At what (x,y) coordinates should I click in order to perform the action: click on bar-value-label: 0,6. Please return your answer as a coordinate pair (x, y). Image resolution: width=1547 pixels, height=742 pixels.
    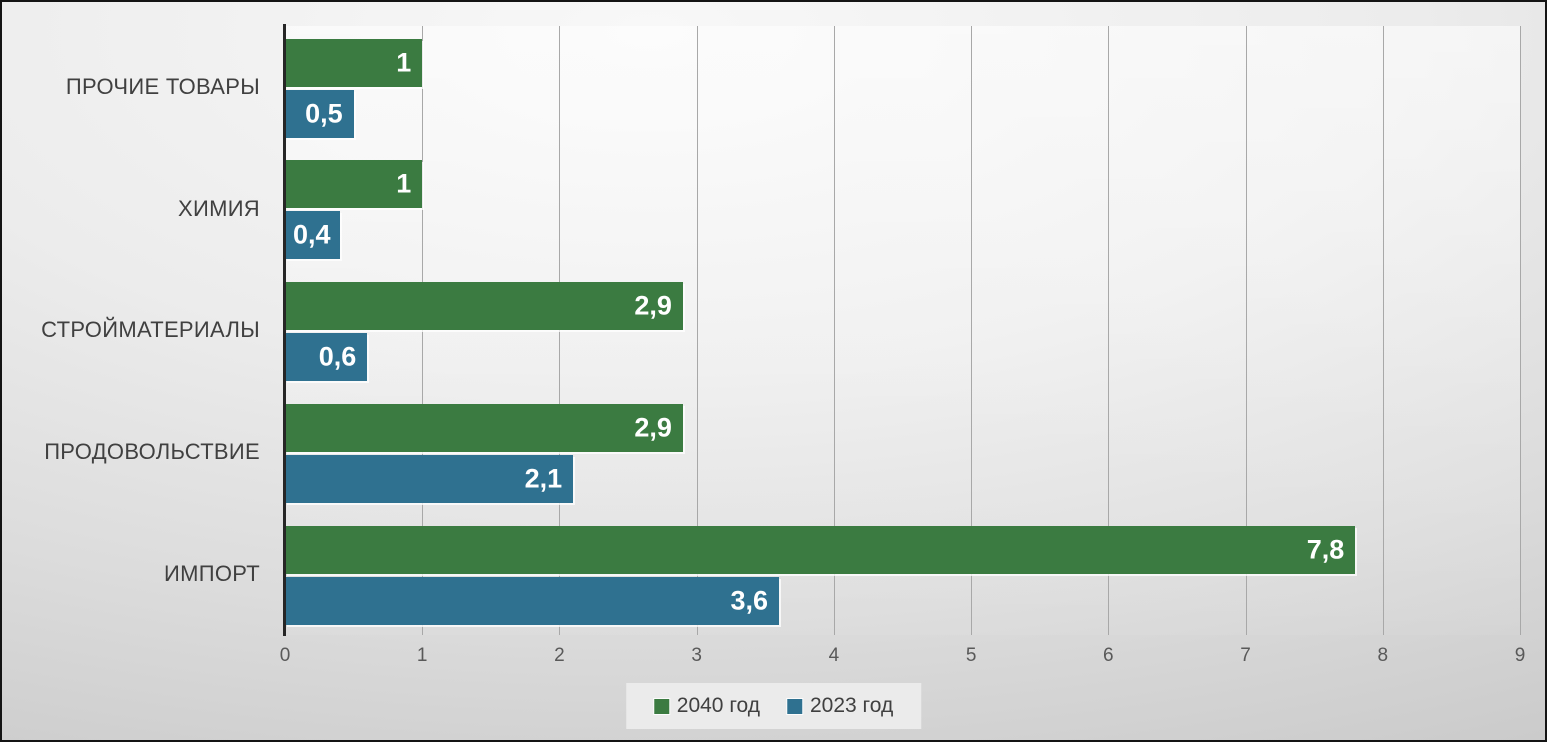
    Looking at the image, I should click on (337, 356).